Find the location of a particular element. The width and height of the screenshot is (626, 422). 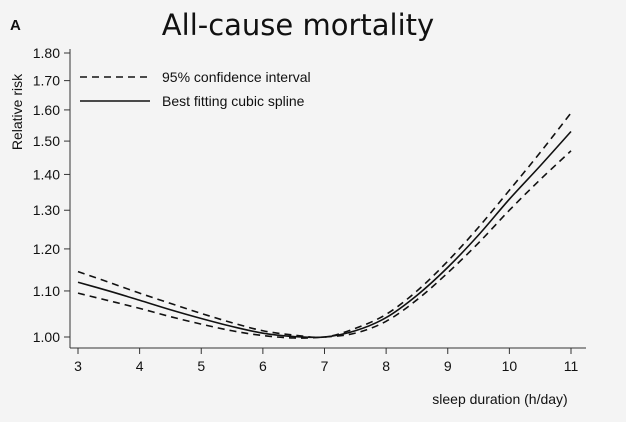

legend-label: 95% confidence interval is located at coordinates (236, 77).